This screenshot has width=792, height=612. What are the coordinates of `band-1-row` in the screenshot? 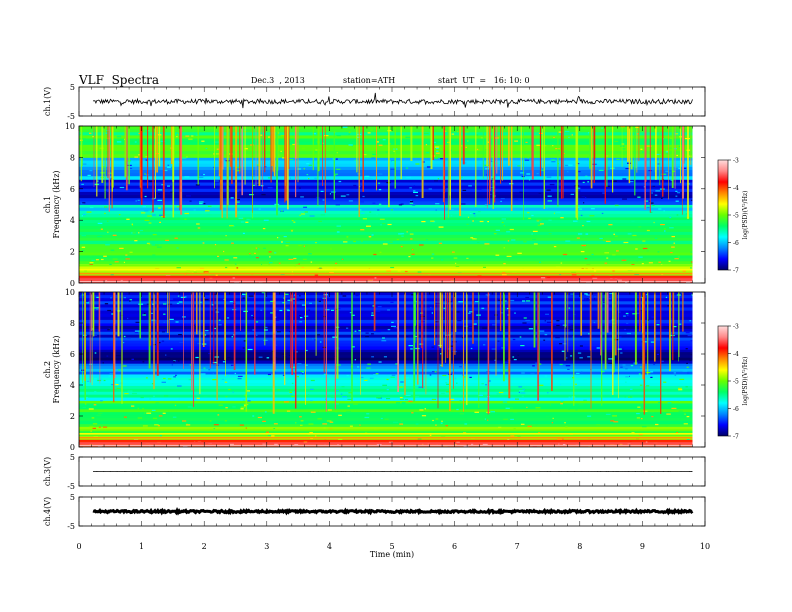 It's located at (386, 271).